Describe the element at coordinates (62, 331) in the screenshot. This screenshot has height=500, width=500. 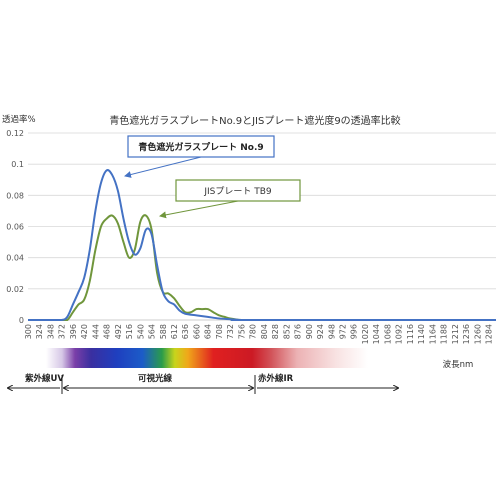
I see `x-tick-label: 372` at that location.